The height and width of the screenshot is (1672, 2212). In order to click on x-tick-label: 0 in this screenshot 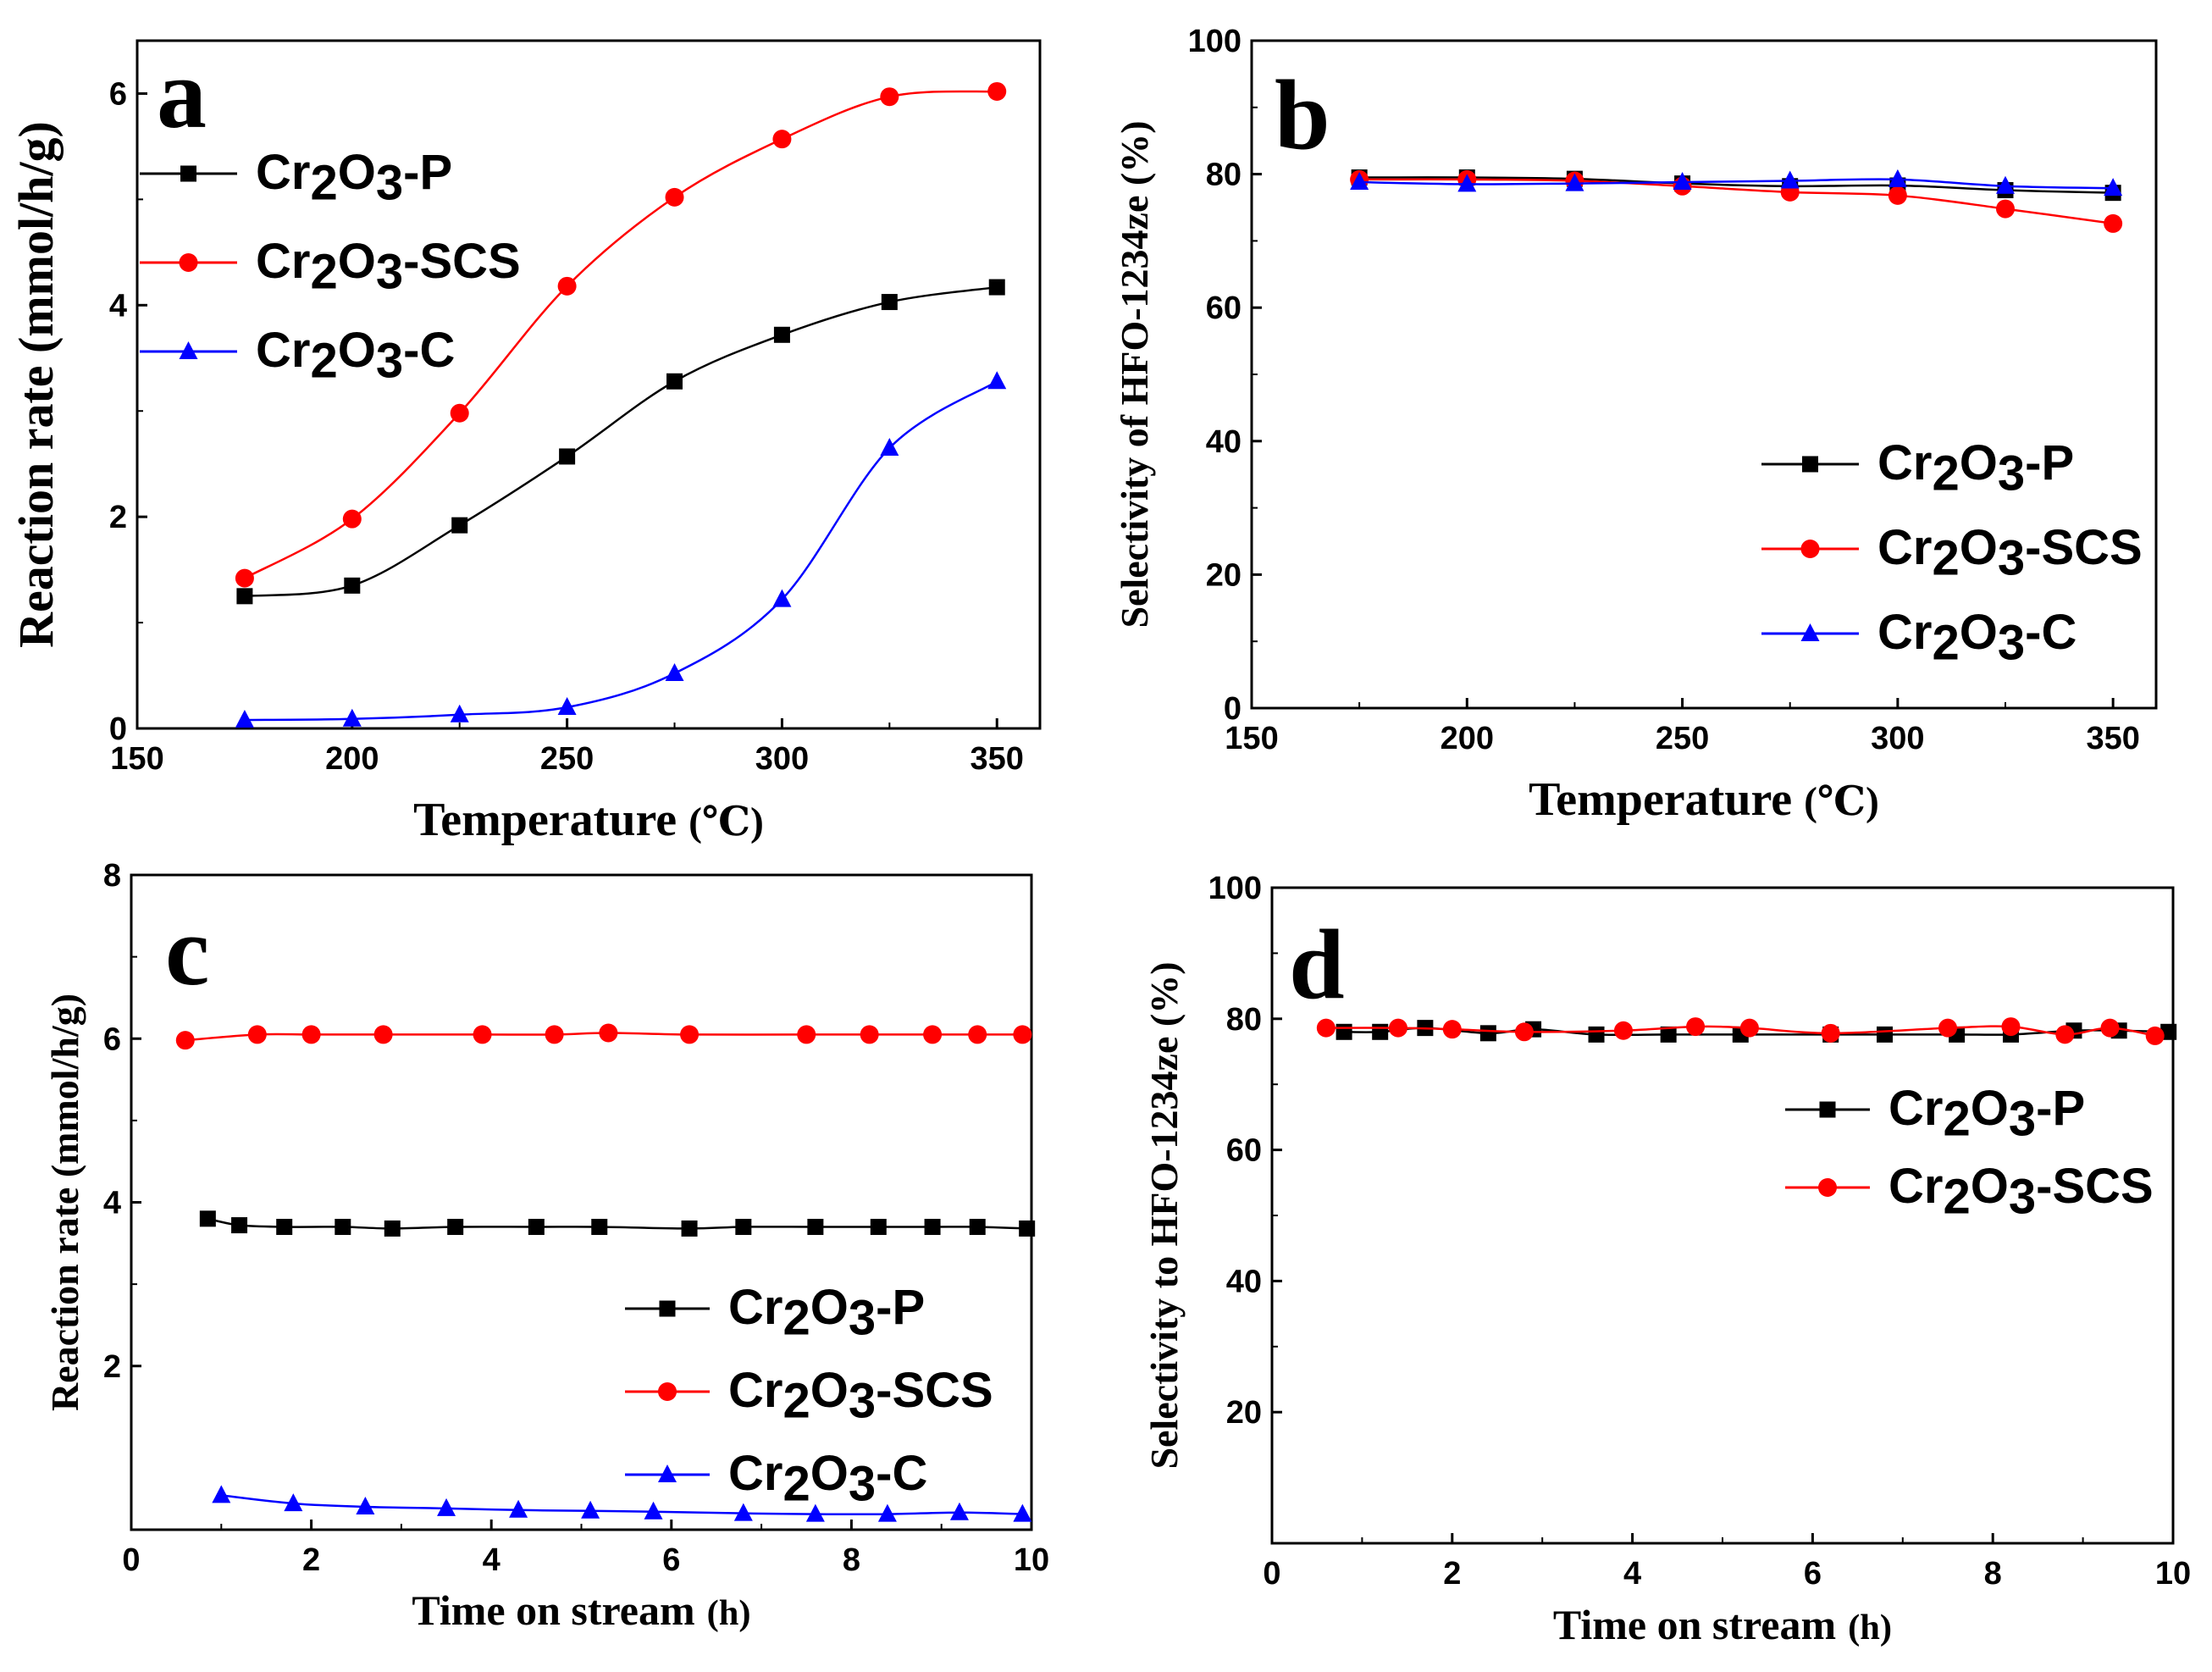, I will do `click(131, 1560)`.